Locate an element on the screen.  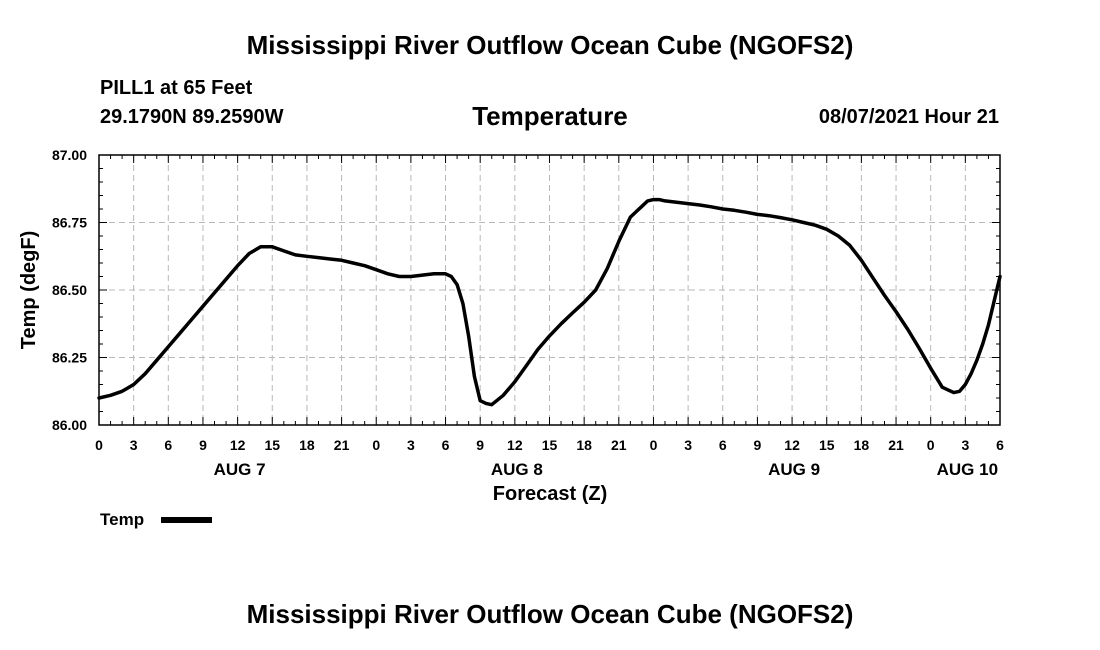
y-tick-label: 86.75 is located at coordinates (69, 223).